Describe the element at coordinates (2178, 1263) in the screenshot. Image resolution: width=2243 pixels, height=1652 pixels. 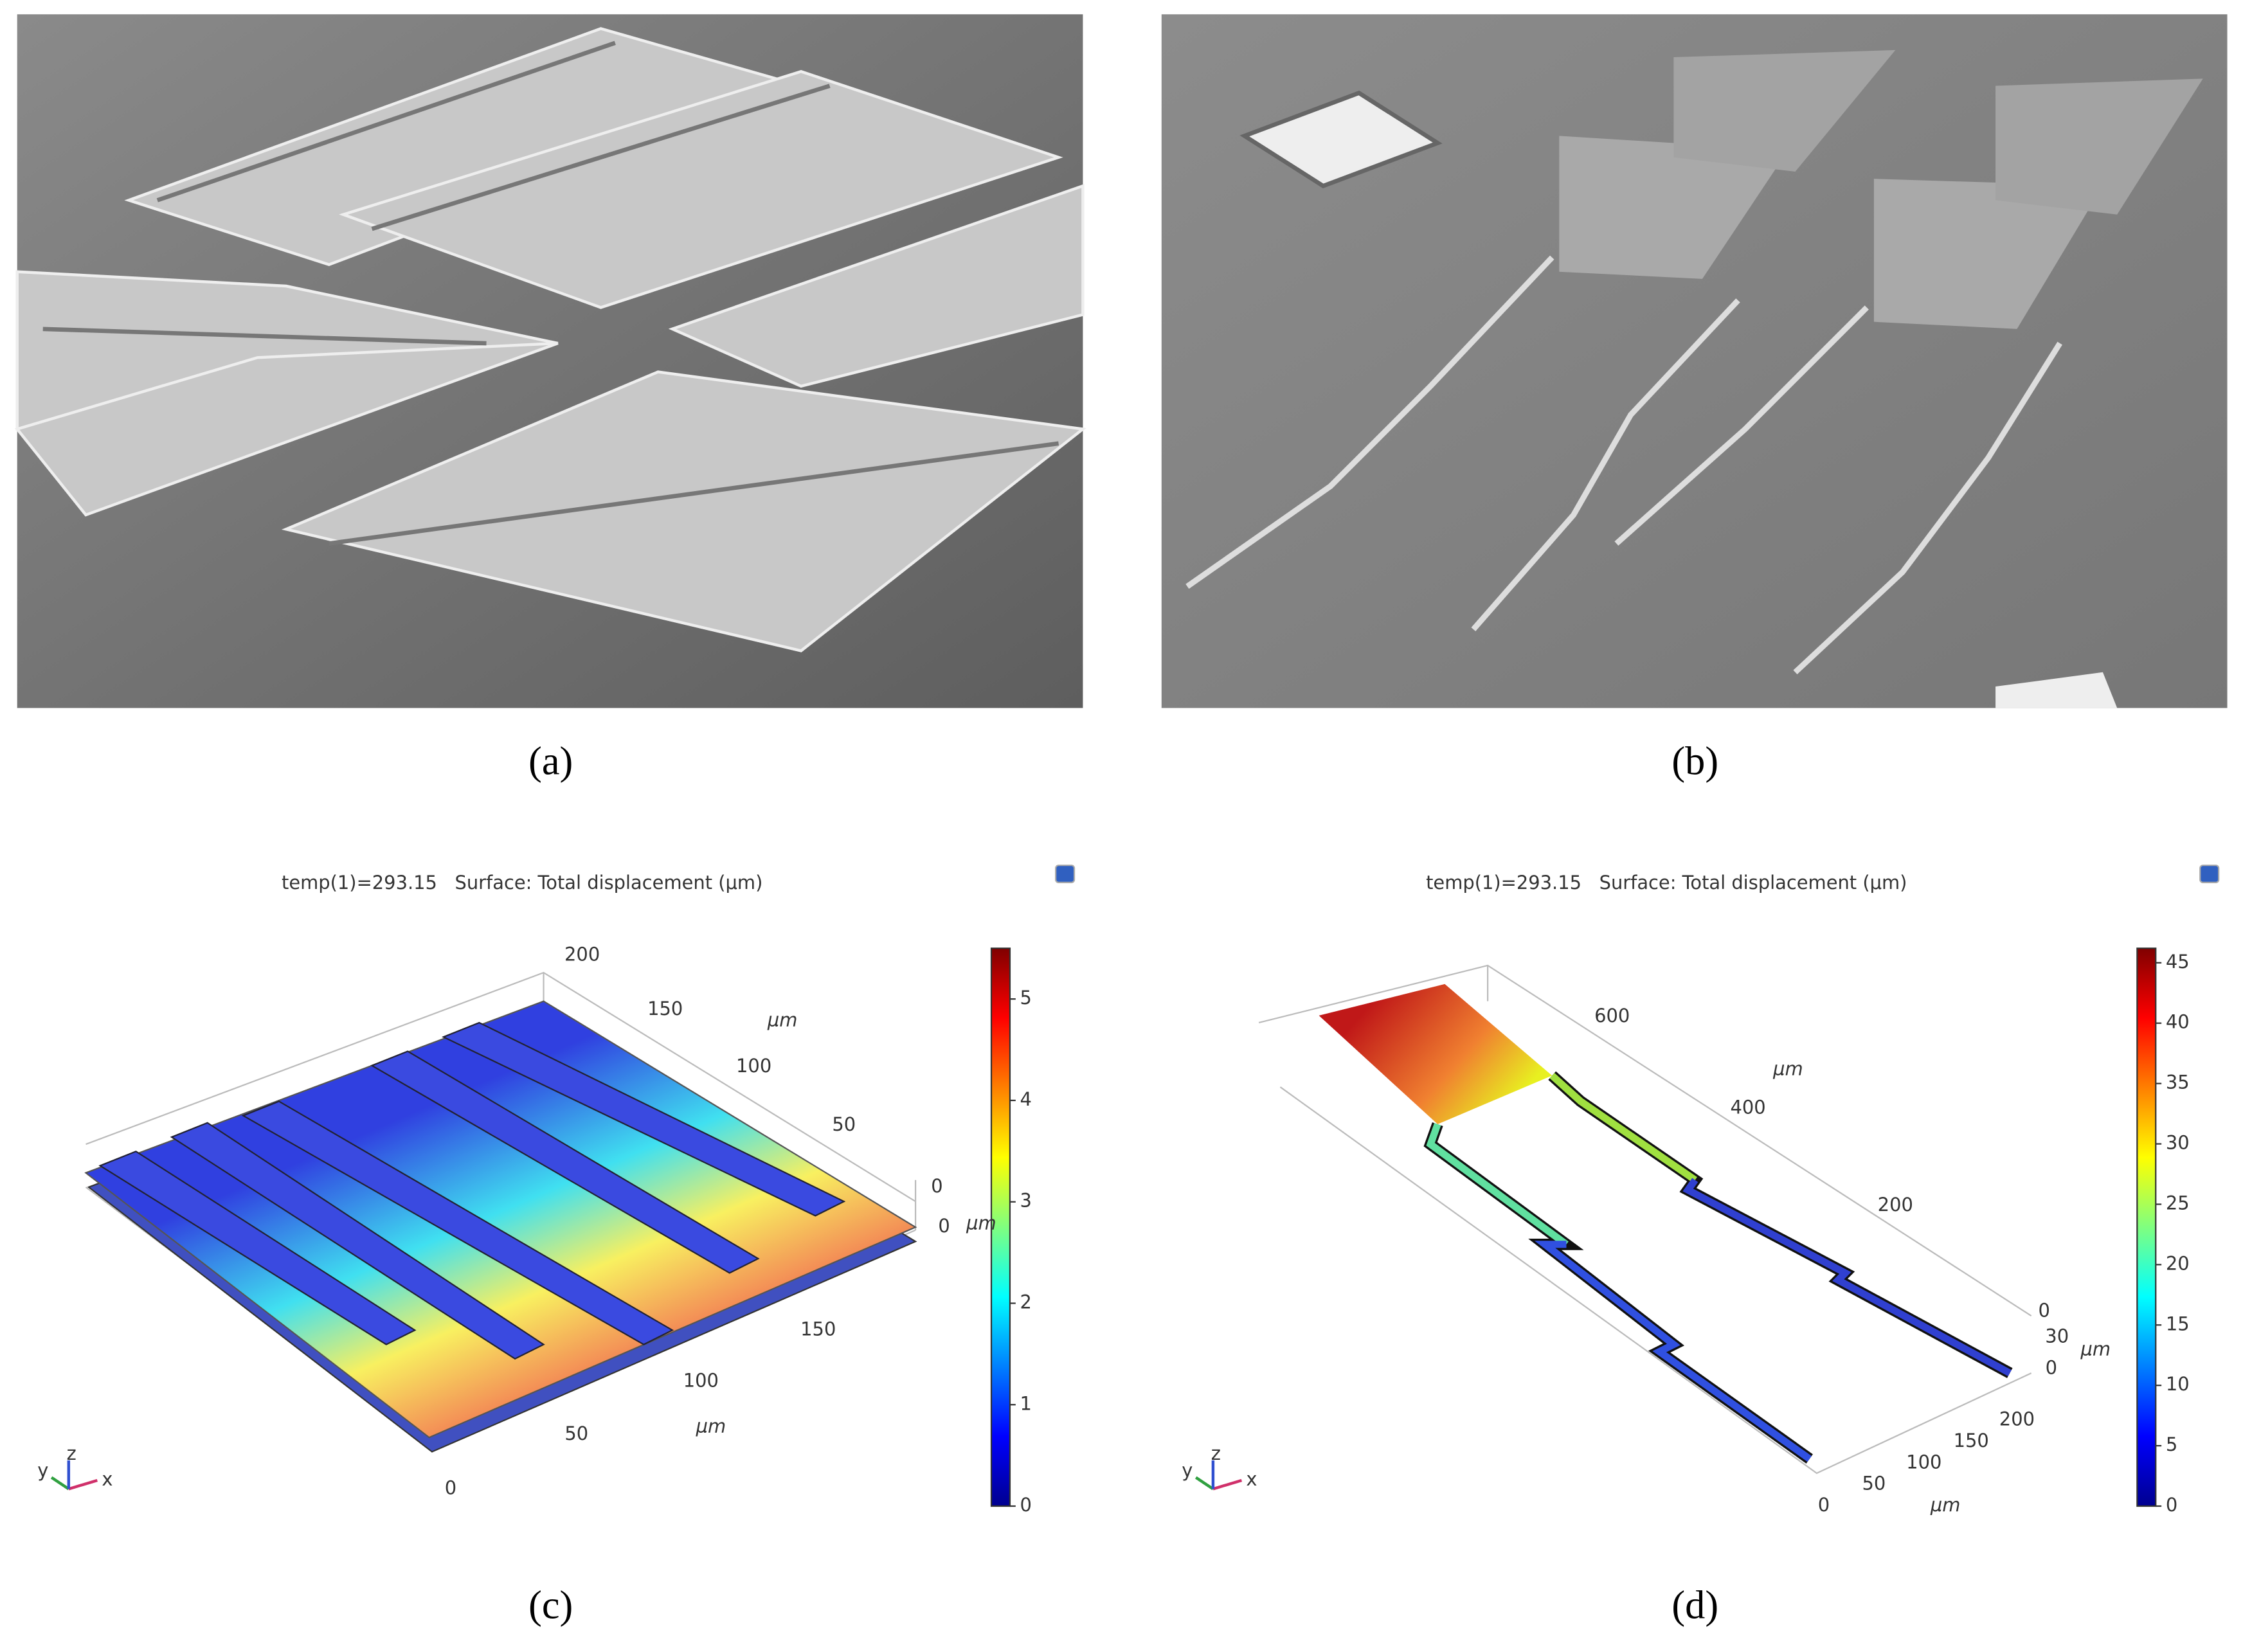
I see `colorbar-tick-label: 20` at that location.